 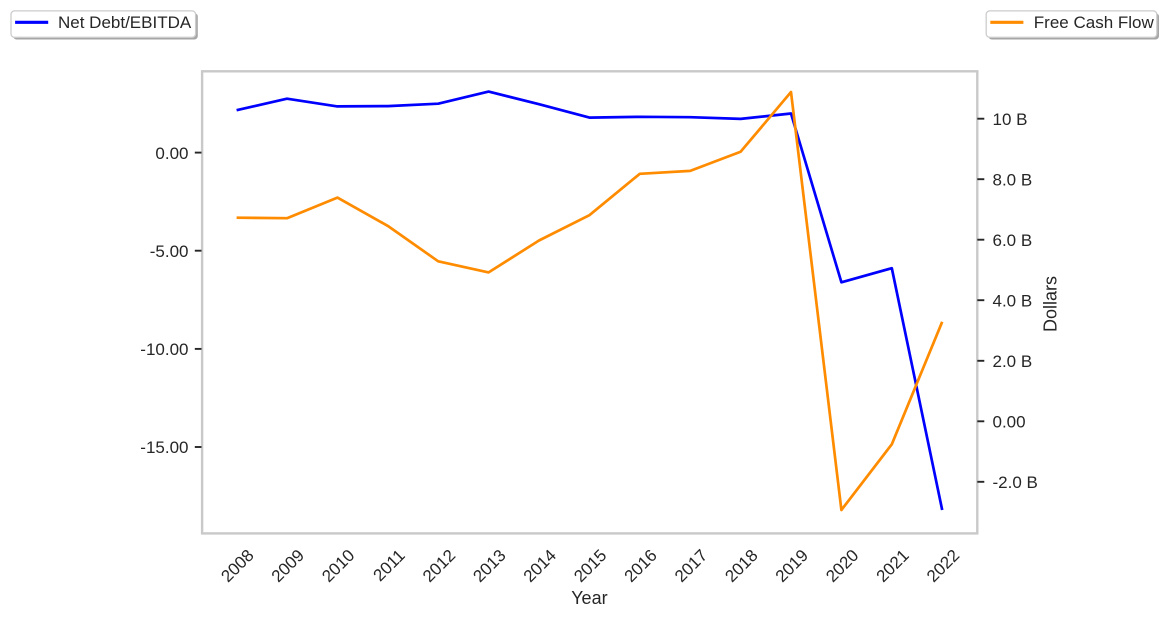 What do you see at coordinates (1013, 300) in the screenshot?
I see `svg-text: 4.0 B` at bounding box center [1013, 300].